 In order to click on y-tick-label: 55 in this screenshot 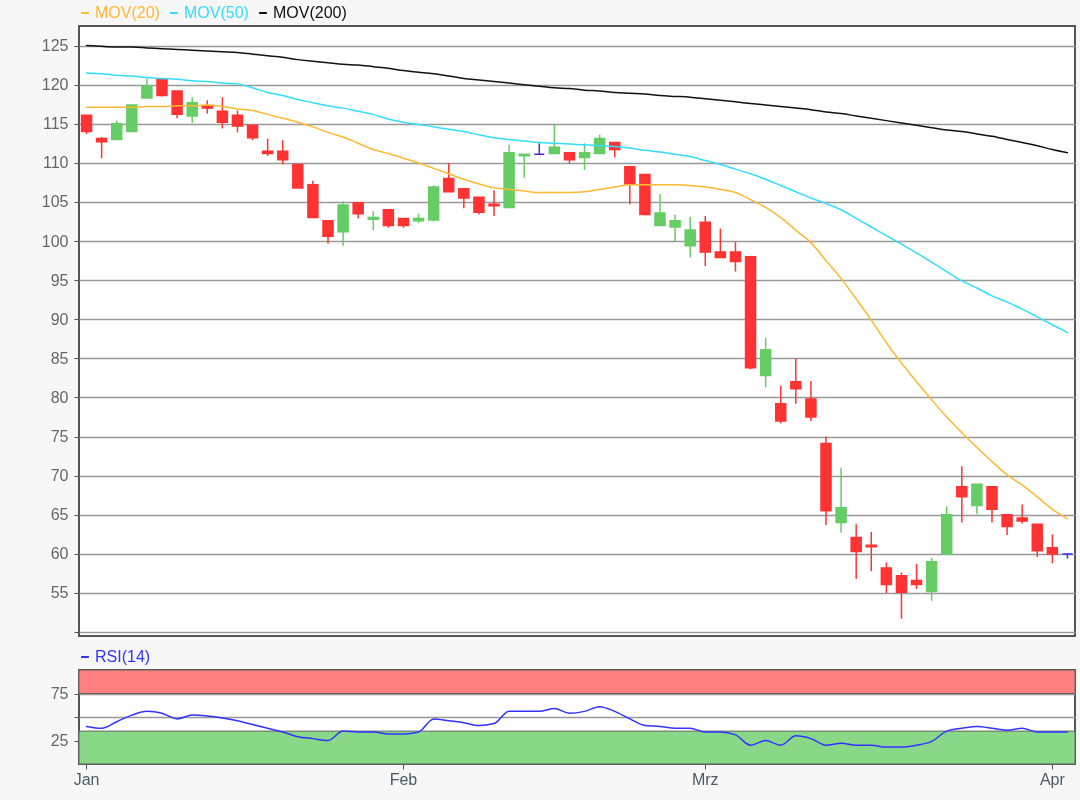, I will do `click(59, 593)`.